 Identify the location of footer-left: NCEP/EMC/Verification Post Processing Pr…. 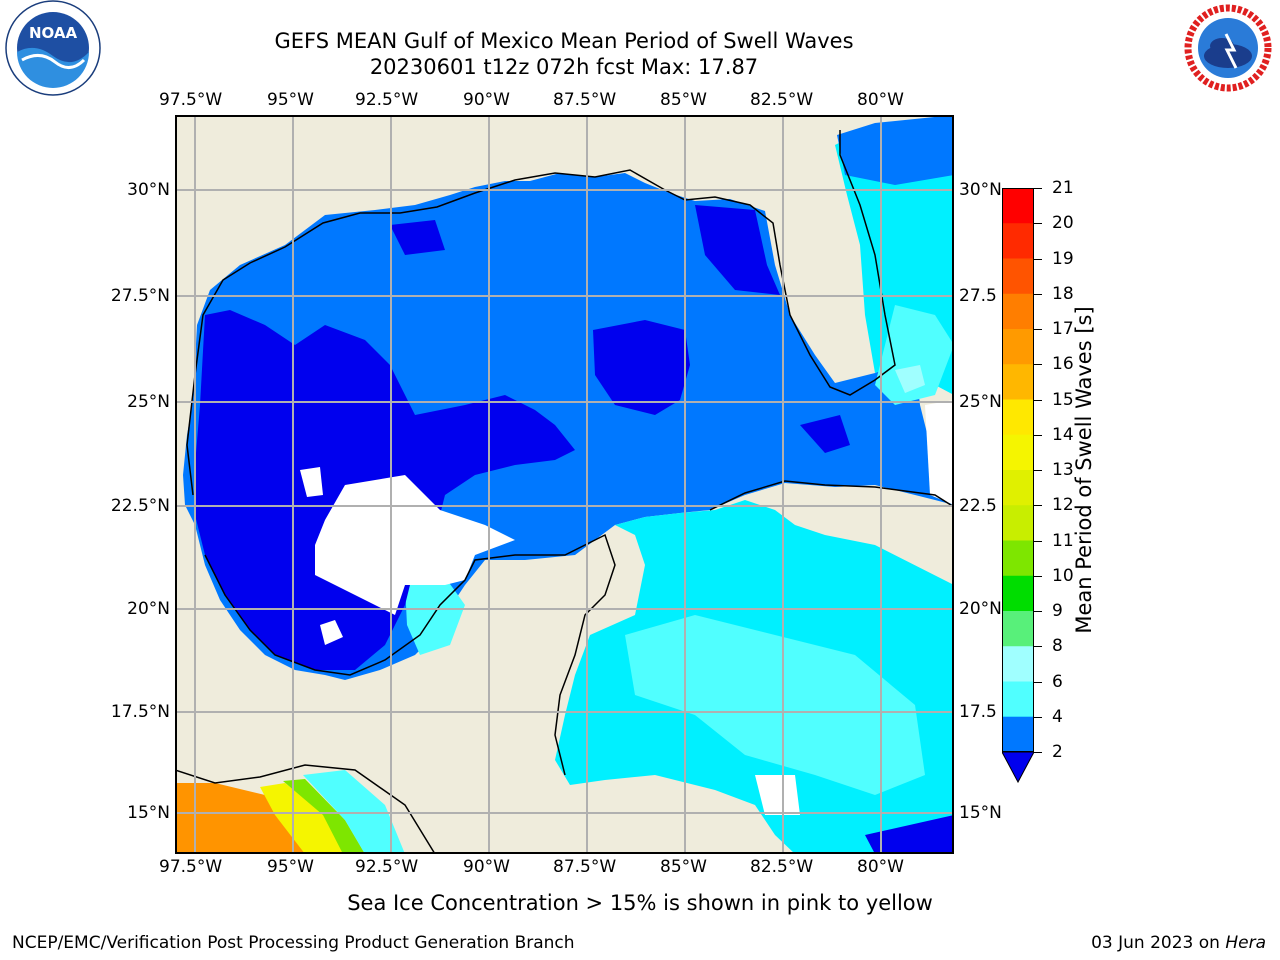
(293, 943).